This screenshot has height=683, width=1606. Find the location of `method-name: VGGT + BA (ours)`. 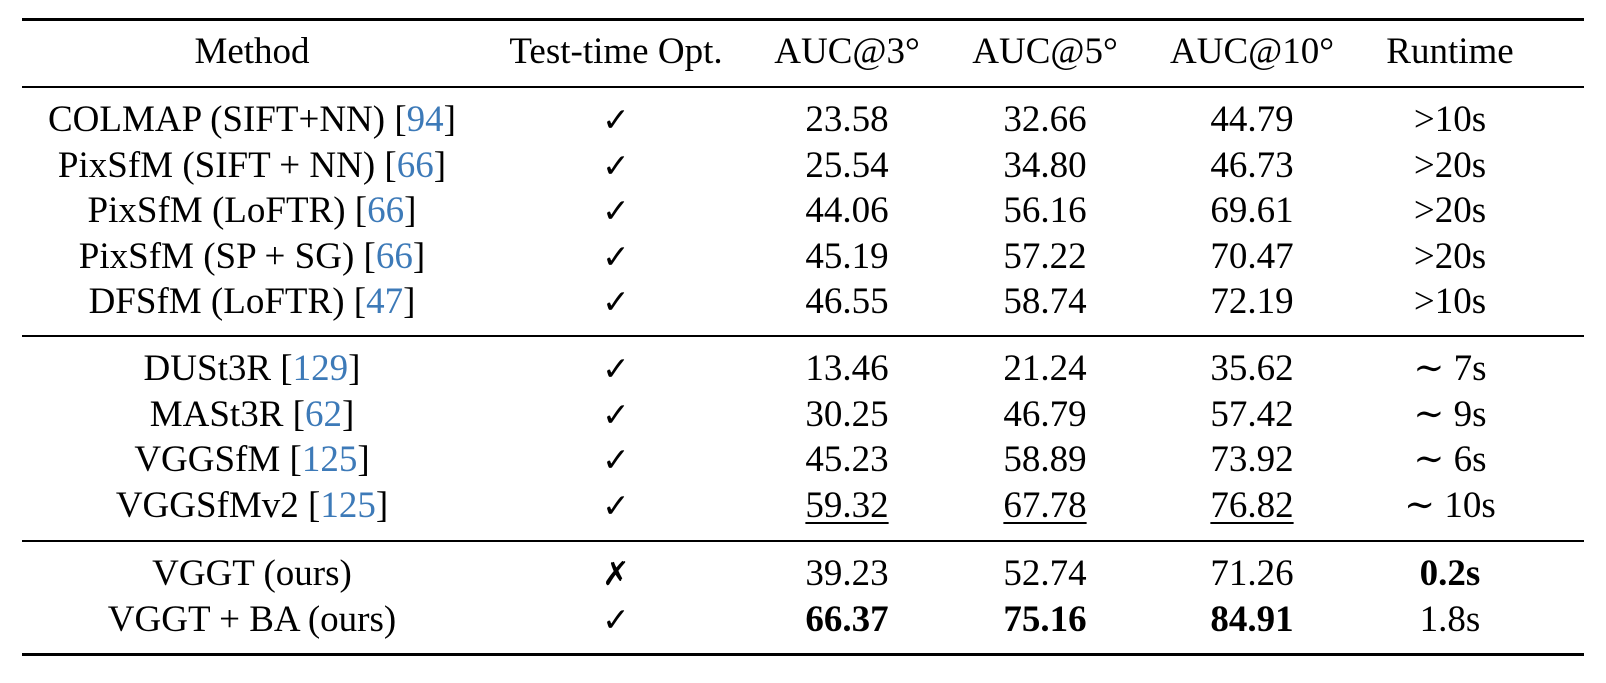

method-name: VGGT + BA (ours) is located at coordinates (252, 619).